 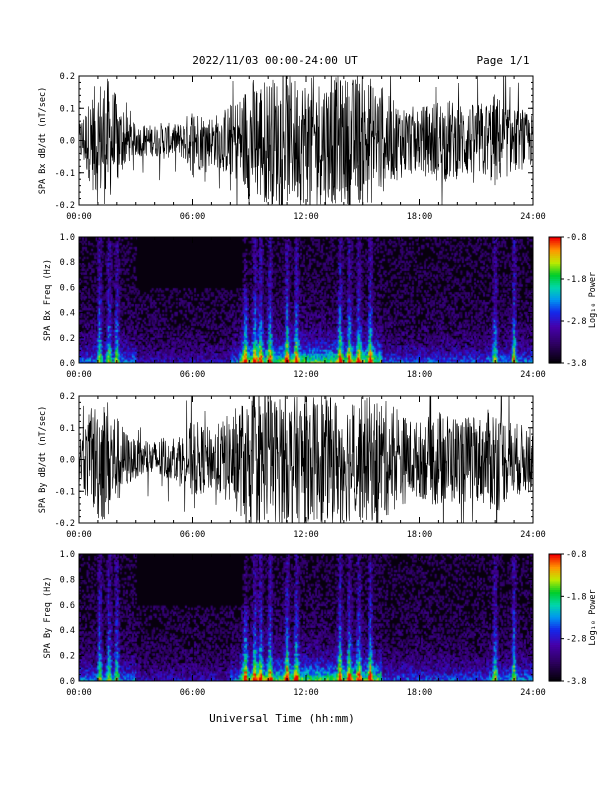 What do you see at coordinates (306, 617) in the screenshot?
I see `spectrogram-canvas` at bounding box center [306, 617].